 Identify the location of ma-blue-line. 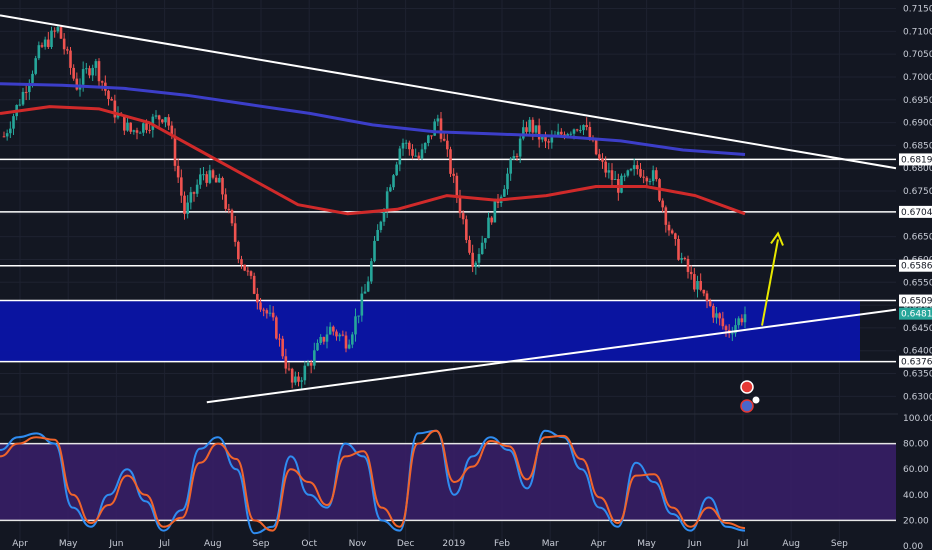
(373, 119).